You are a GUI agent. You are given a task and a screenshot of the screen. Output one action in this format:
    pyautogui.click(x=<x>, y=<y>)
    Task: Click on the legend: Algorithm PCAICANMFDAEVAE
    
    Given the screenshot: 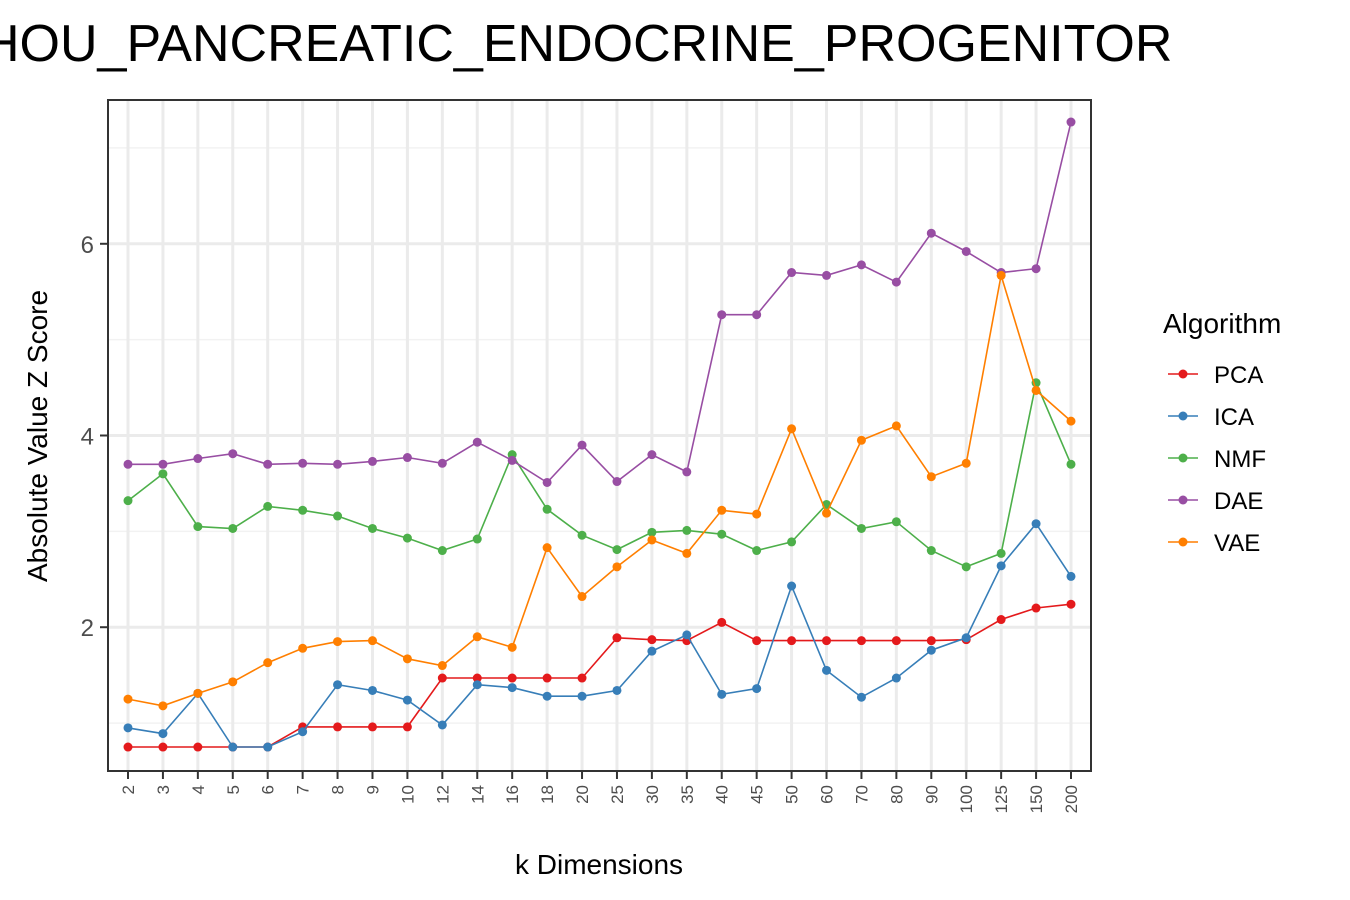 What is the action you would take?
    pyautogui.click(x=1222, y=432)
    